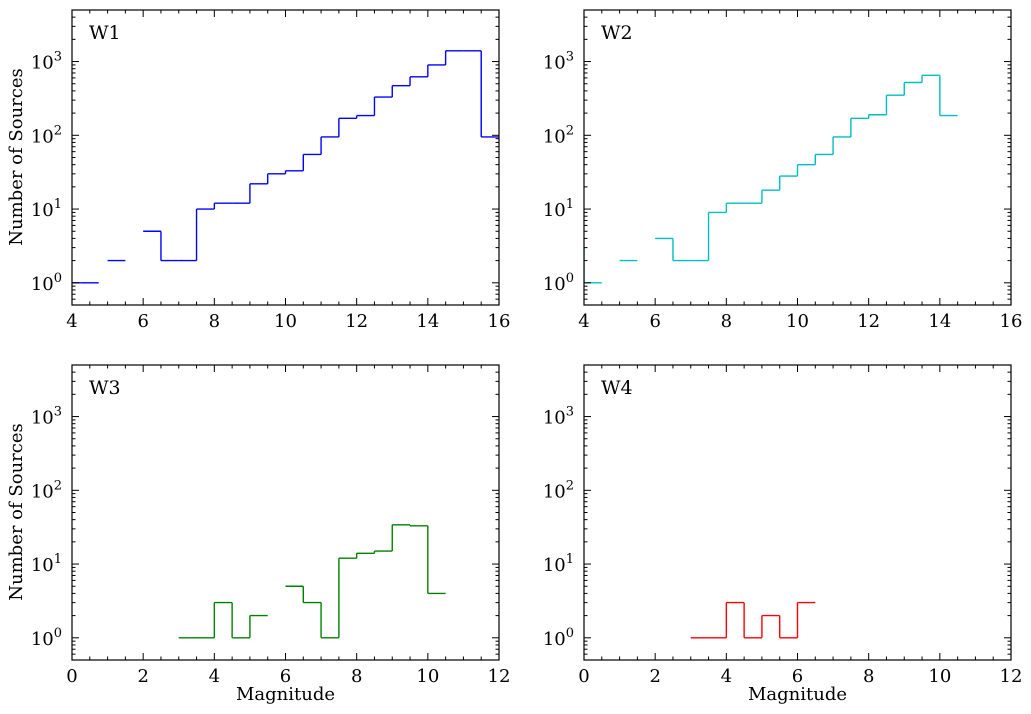 This screenshot has height=714, width=1031. What do you see at coordinates (105, 33) in the screenshot?
I see `panel-label: W1` at bounding box center [105, 33].